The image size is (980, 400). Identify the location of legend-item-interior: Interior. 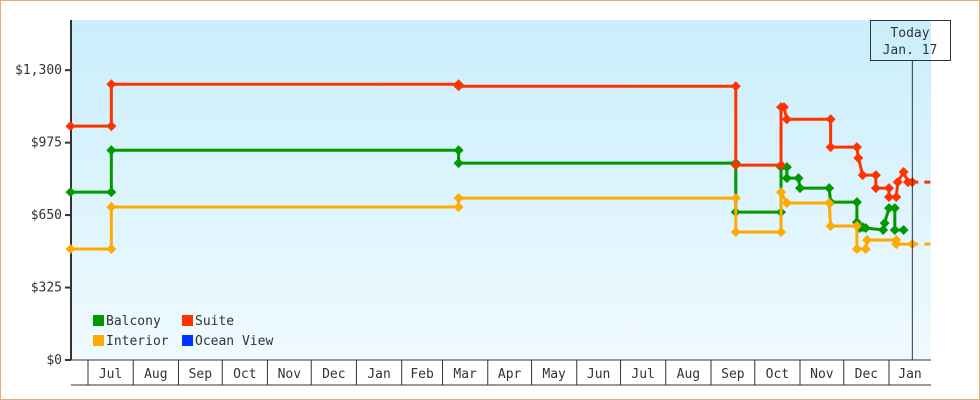
(131, 341).